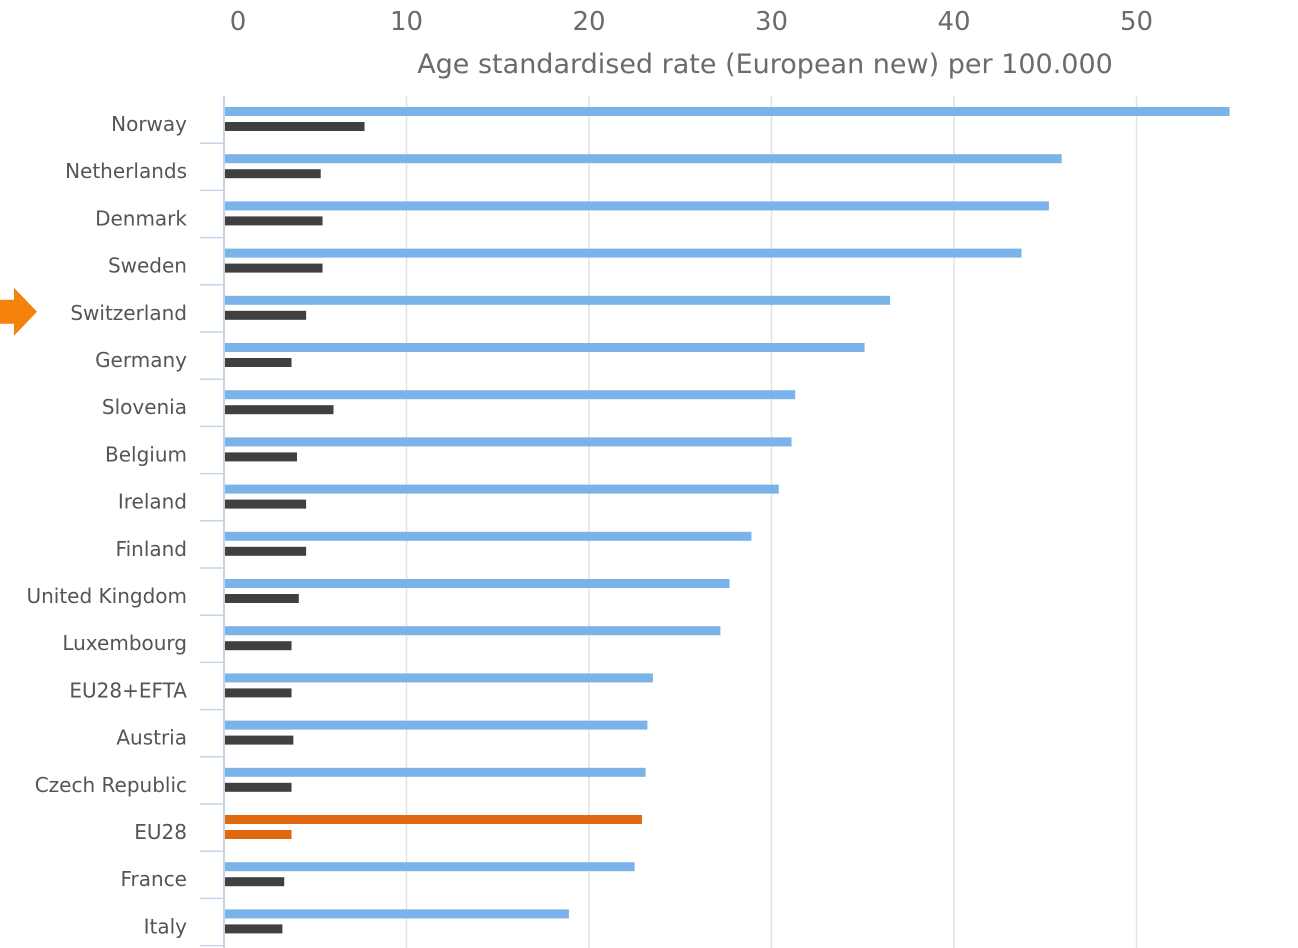 Image resolution: width=1298 pixels, height=948 pixels. Describe the element at coordinates (166, 926) in the screenshot. I see `category-label: Italy` at that location.